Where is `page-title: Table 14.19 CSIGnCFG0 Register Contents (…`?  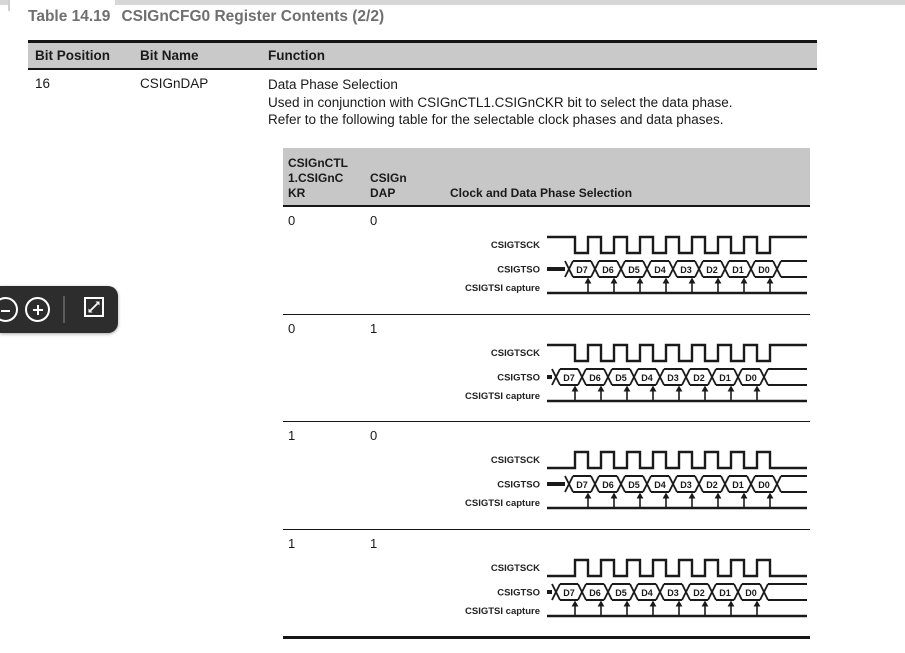 page-title: Table 14.19 CSIGnCFG0 Register Contents (… is located at coordinates (206, 17).